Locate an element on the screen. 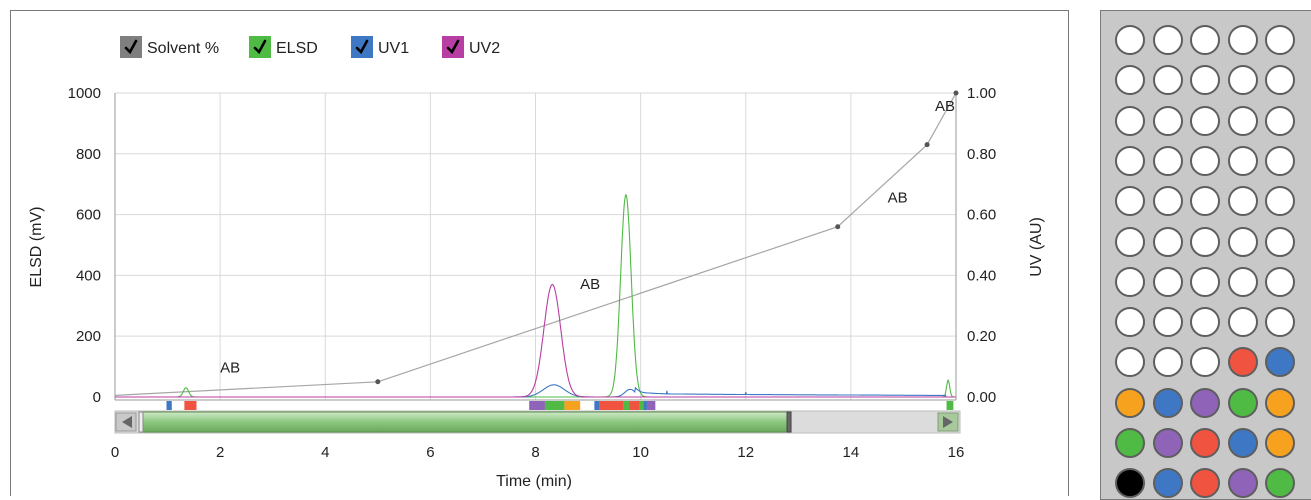  right-axis-title: UV (AU) is located at coordinates (1036, 247).